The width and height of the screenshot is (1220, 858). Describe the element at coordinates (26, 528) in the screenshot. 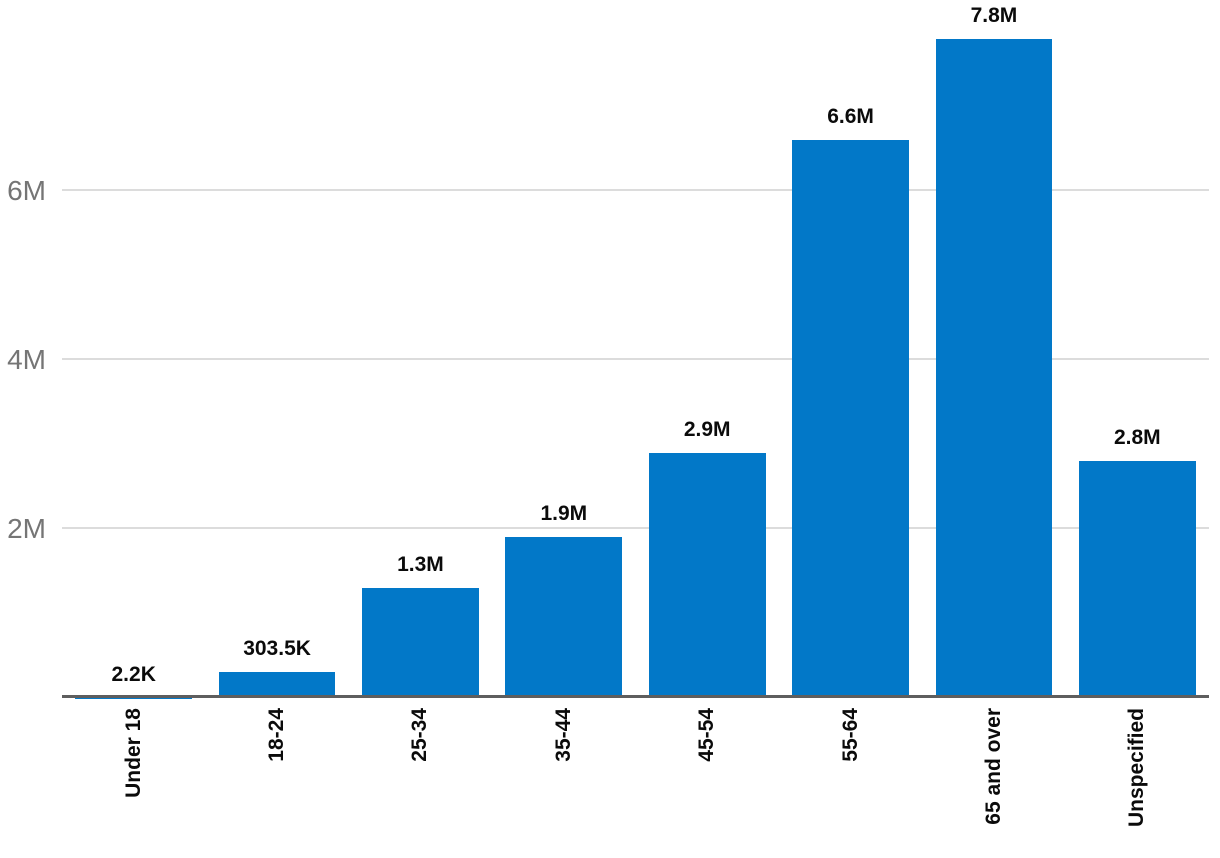

I see `y-tick-label: 2M` at that location.